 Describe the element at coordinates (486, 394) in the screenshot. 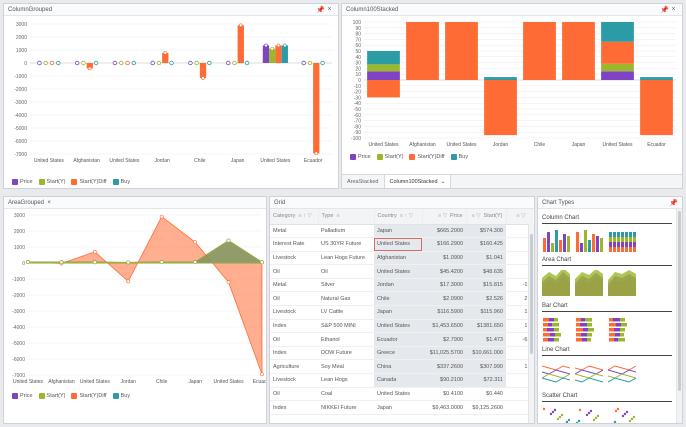

I see `table-cell: $0.440` at that location.